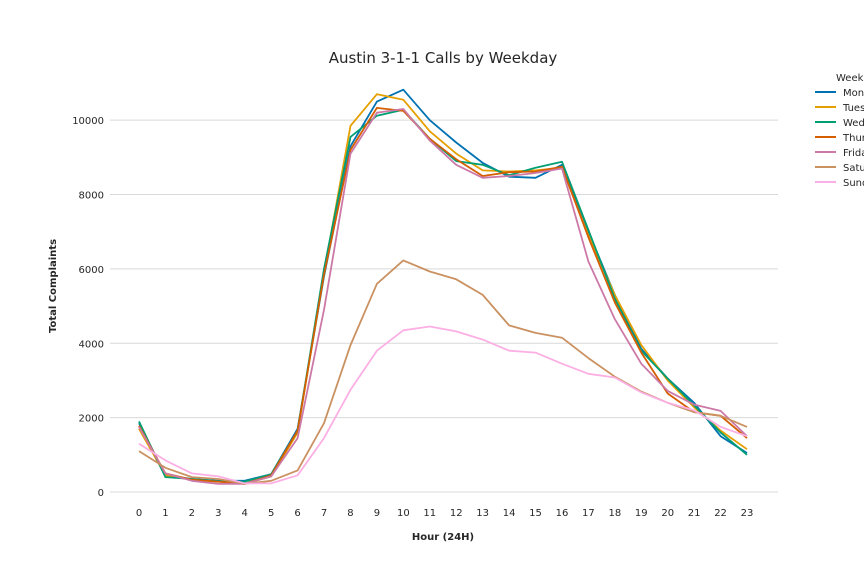 This screenshot has width=864, height=576. Describe the element at coordinates (614, 513) in the screenshot. I see `x-tick-label: 18` at that location.